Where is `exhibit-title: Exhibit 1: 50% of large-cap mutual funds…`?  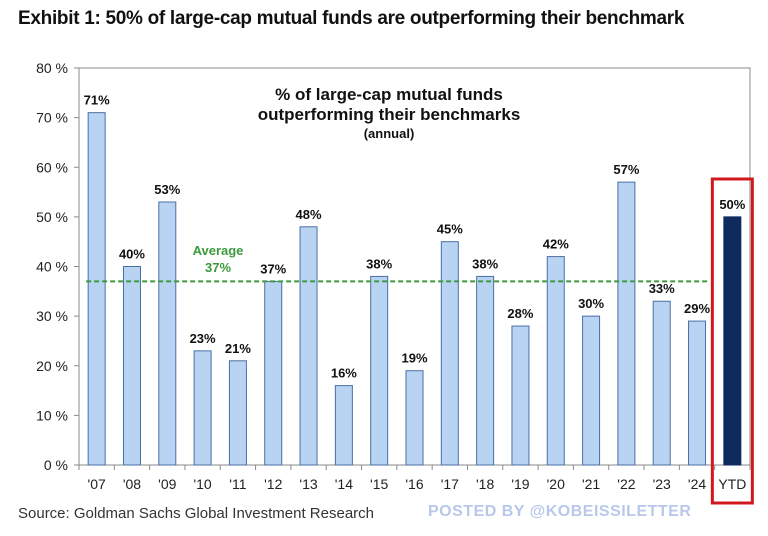
exhibit-title: Exhibit 1: 50% of large-cap mutual funds… is located at coordinates (351, 18).